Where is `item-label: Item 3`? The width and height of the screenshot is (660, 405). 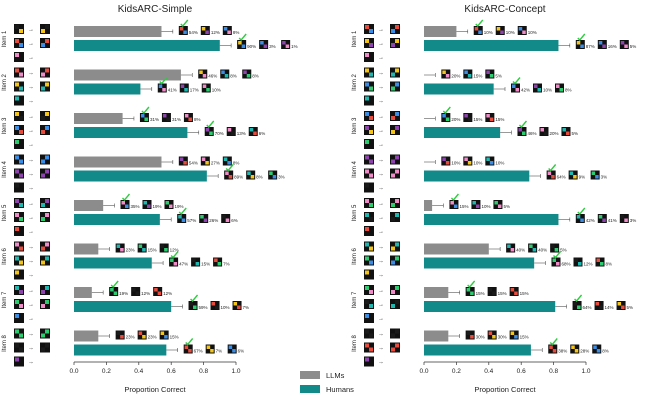
item-label: Item 3 is located at coordinates (355, 125).